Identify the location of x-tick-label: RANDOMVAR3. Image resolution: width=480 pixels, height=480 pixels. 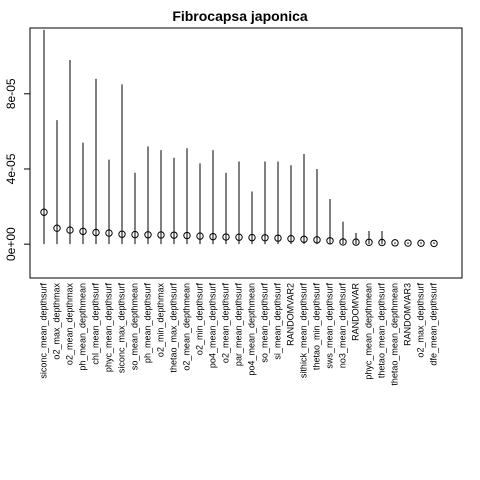
(407, 314).